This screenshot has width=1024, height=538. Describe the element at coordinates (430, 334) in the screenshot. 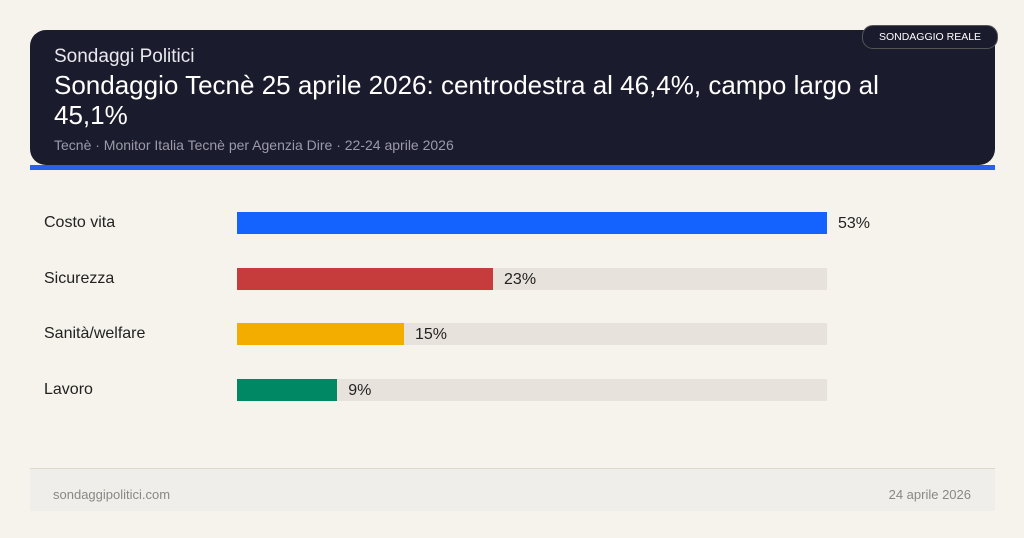

I see `value-label: 15%` at that location.